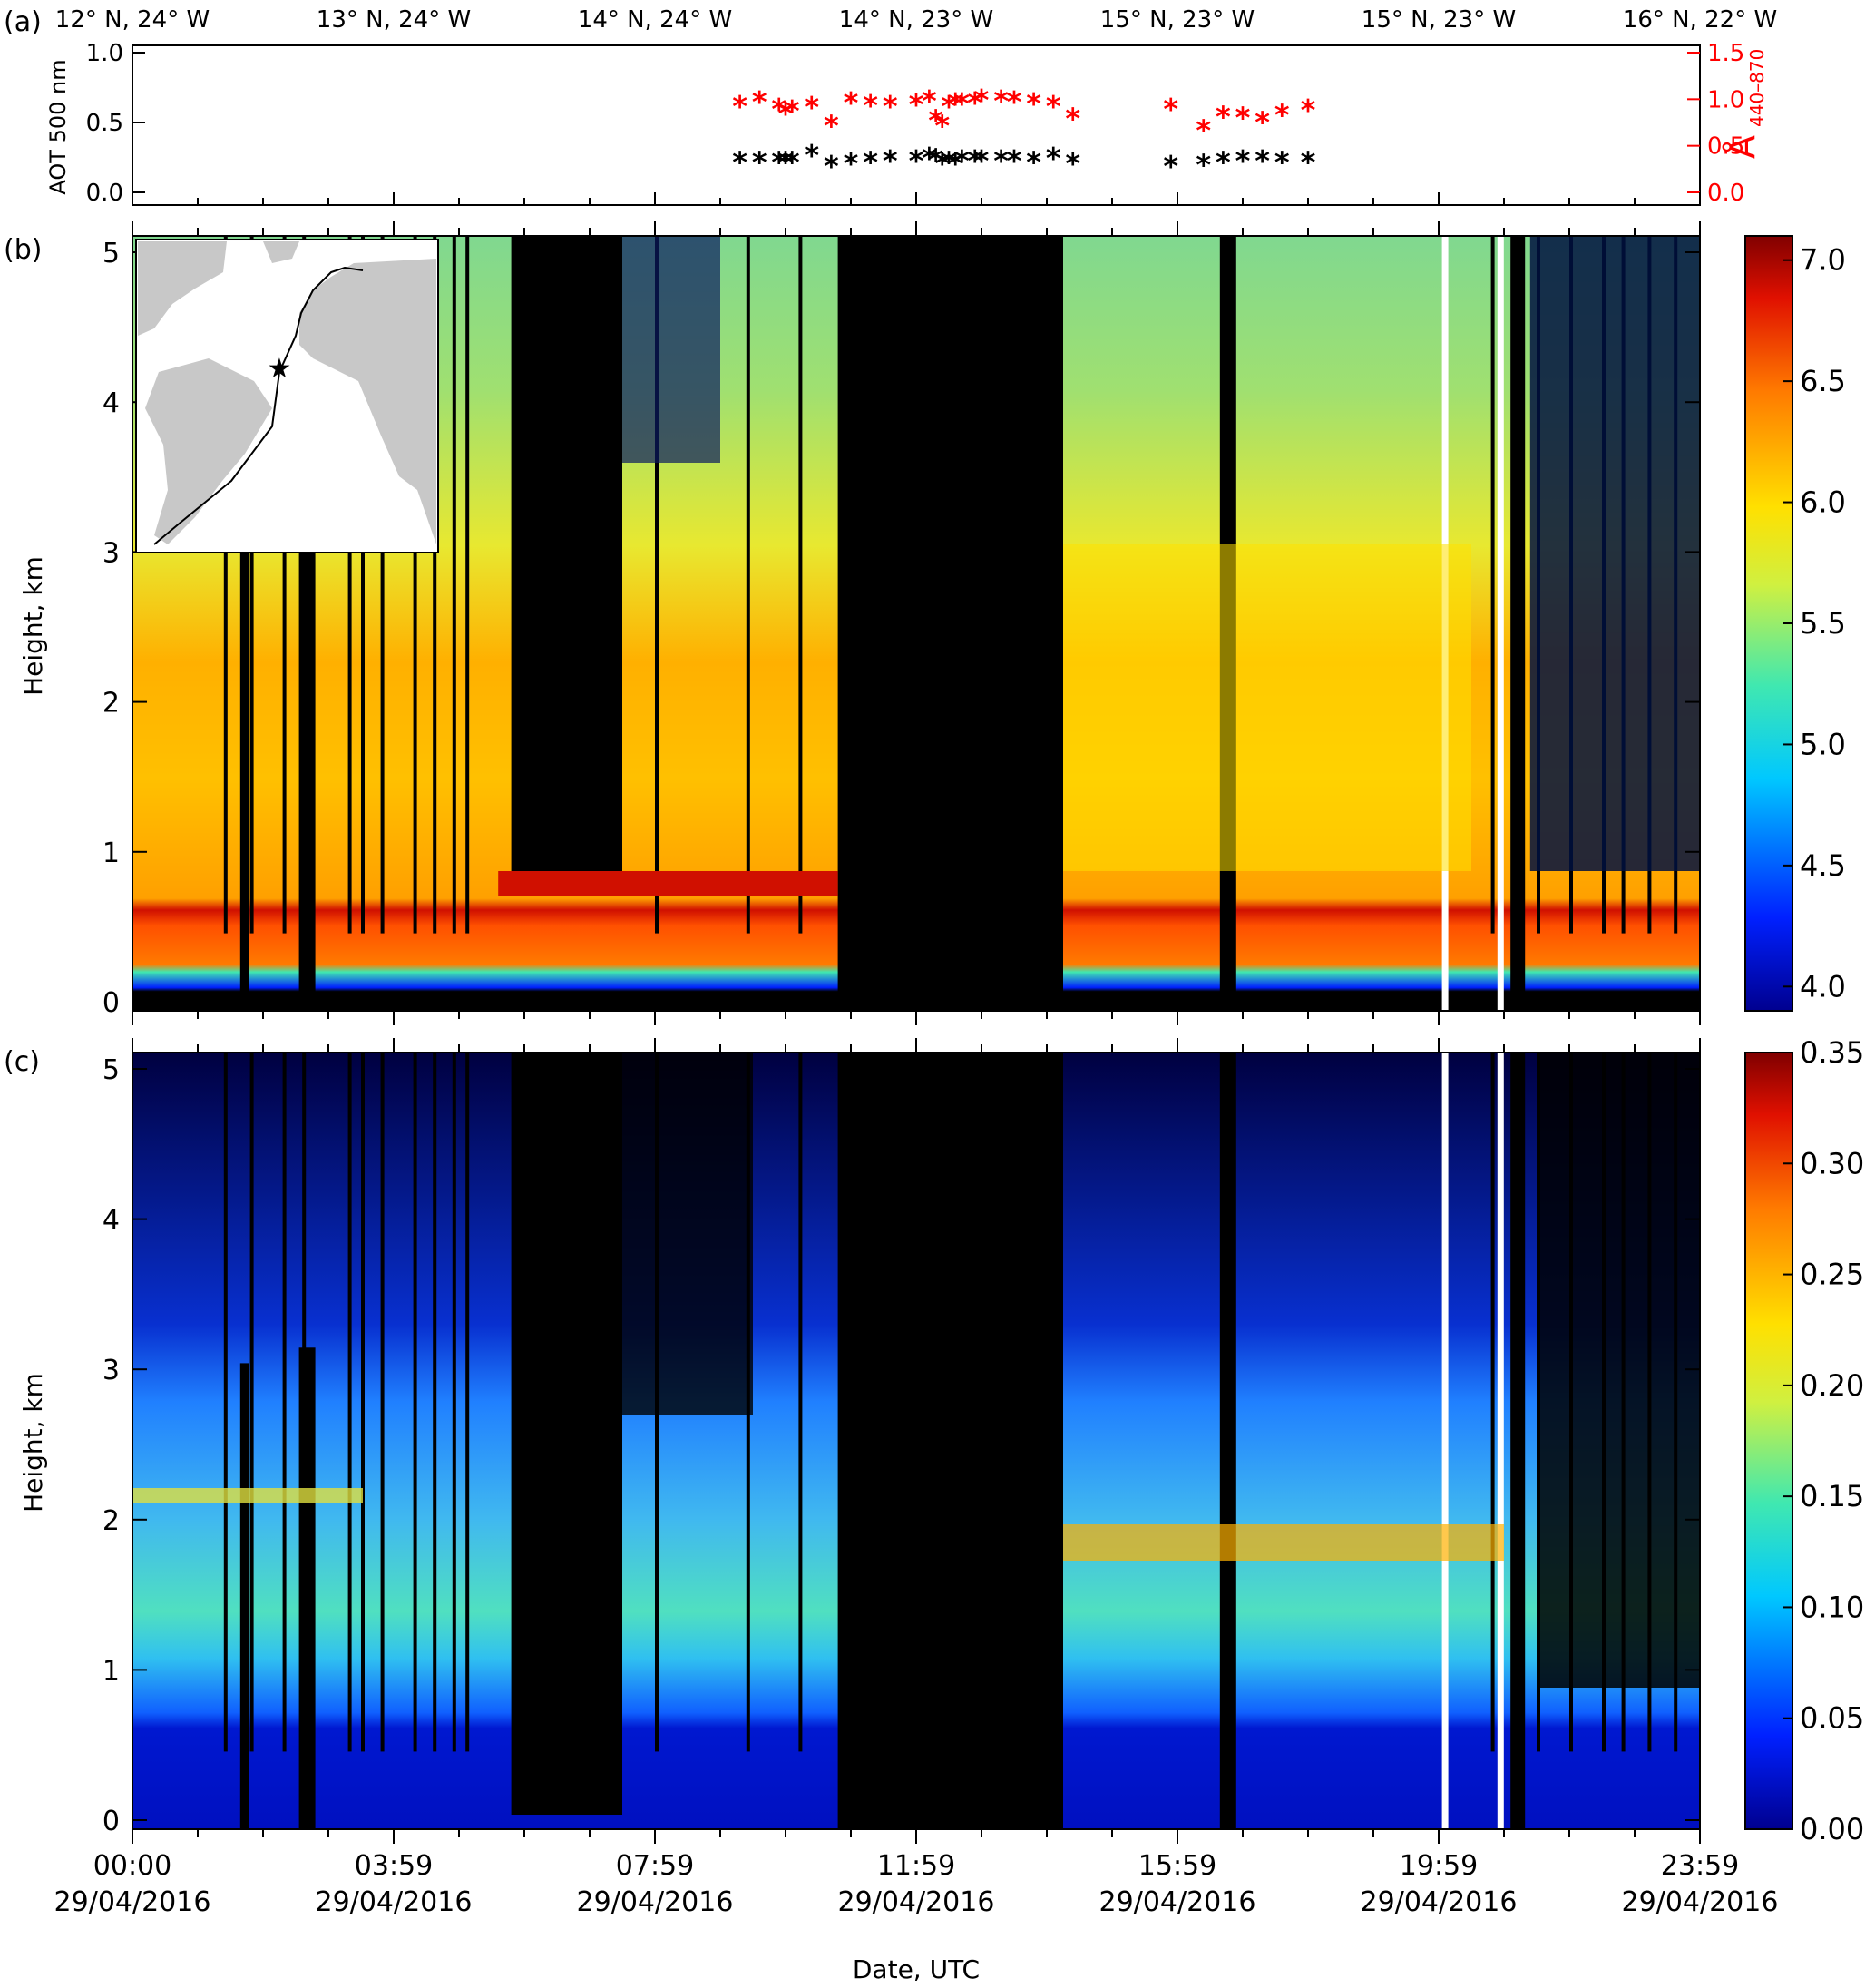 This screenshot has height=1988, width=1875. Describe the element at coordinates (58, 126) in the screenshot. I see `panel-a-ylabel: AOT 500 nm` at that location.